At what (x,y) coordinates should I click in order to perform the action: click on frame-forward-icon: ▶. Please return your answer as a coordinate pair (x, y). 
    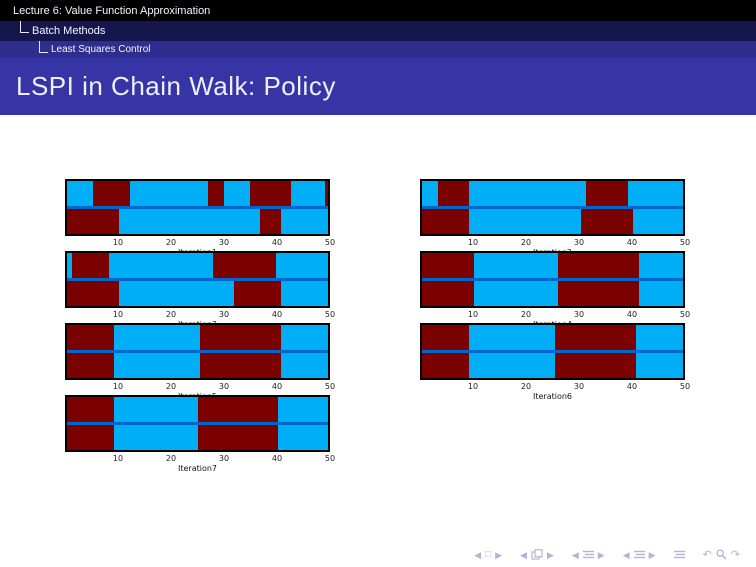
    Looking at the image, I should click on (550, 554).